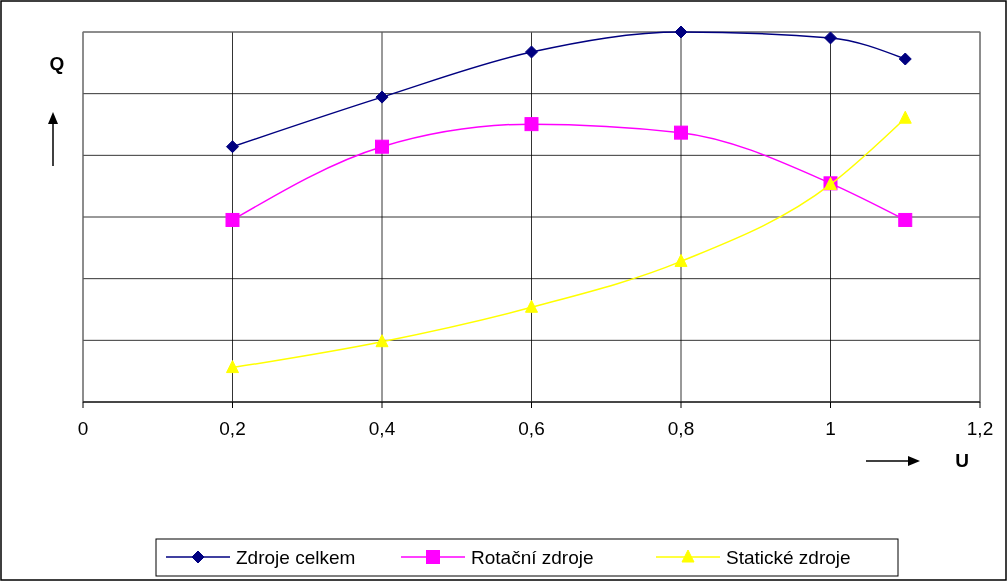 Image resolution: width=1007 pixels, height=581 pixels. What do you see at coordinates (57, 63) in the screenshot?
I see `y-axis-title: Q` at bounding box center [57, 63].